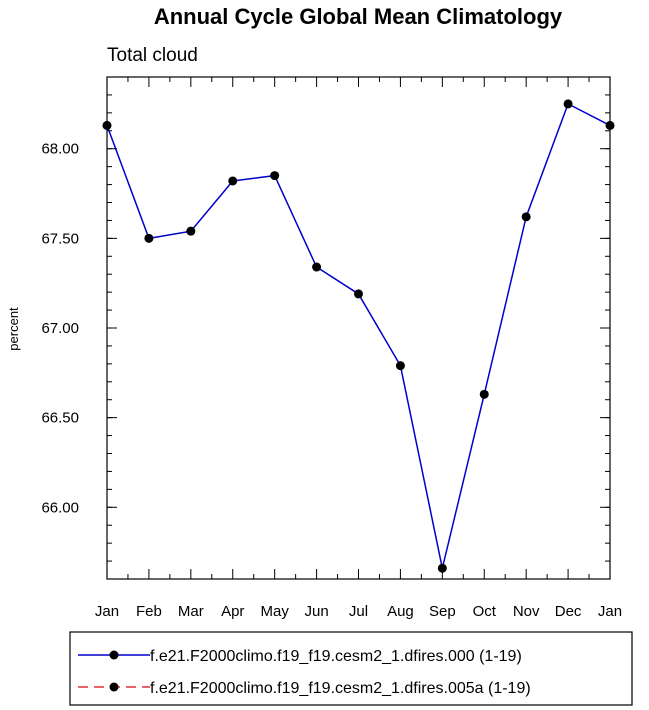  What do you see at coordinates (400, 611) in the screenshot?
I see `x-tick-label: Aug` at bounding box center [400, 611].